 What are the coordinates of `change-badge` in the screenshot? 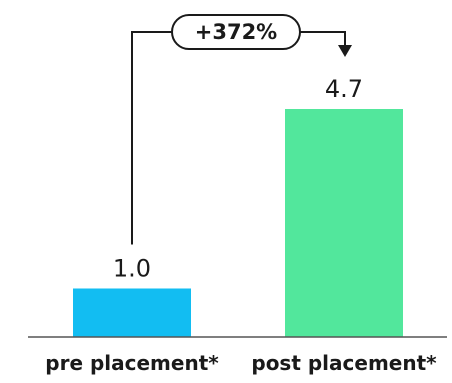 It's located at (236, 32).